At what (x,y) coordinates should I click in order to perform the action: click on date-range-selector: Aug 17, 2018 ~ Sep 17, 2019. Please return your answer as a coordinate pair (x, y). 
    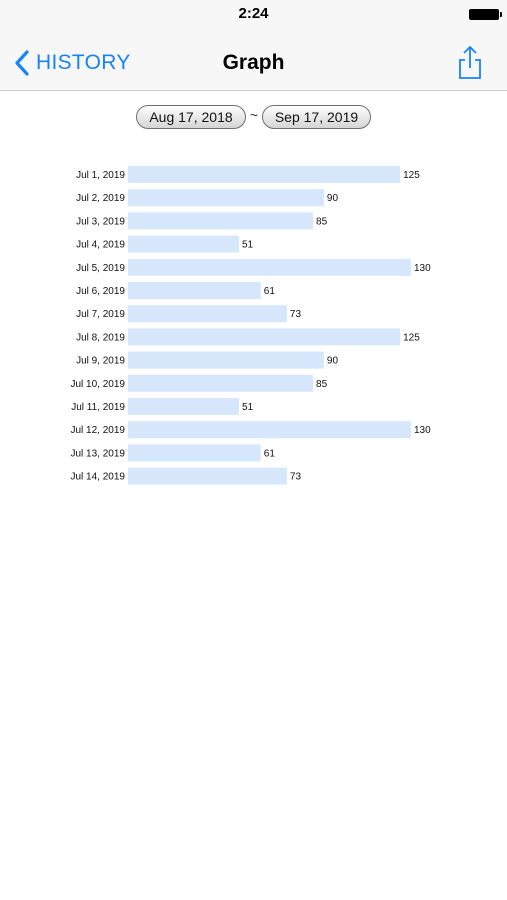
    Looking at the image, I should click on (253, 117).